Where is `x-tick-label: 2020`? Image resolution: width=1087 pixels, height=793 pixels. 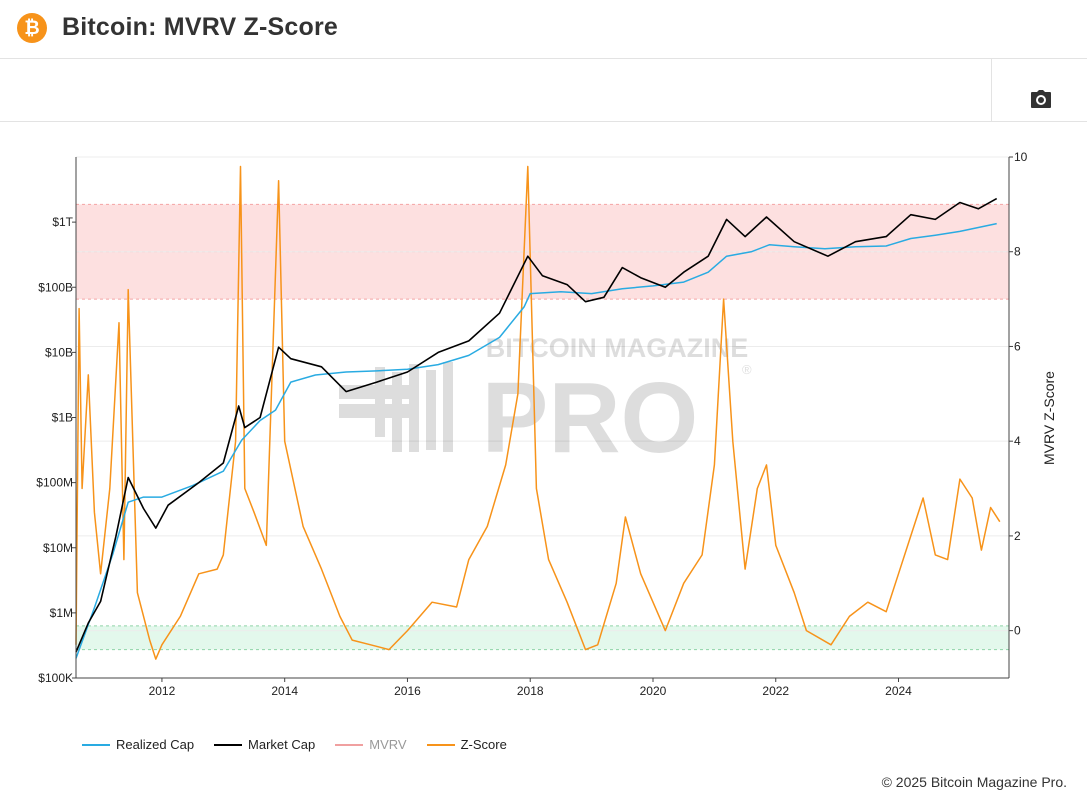
x-tick-label: 2020 is located at coordinates (653, 691).